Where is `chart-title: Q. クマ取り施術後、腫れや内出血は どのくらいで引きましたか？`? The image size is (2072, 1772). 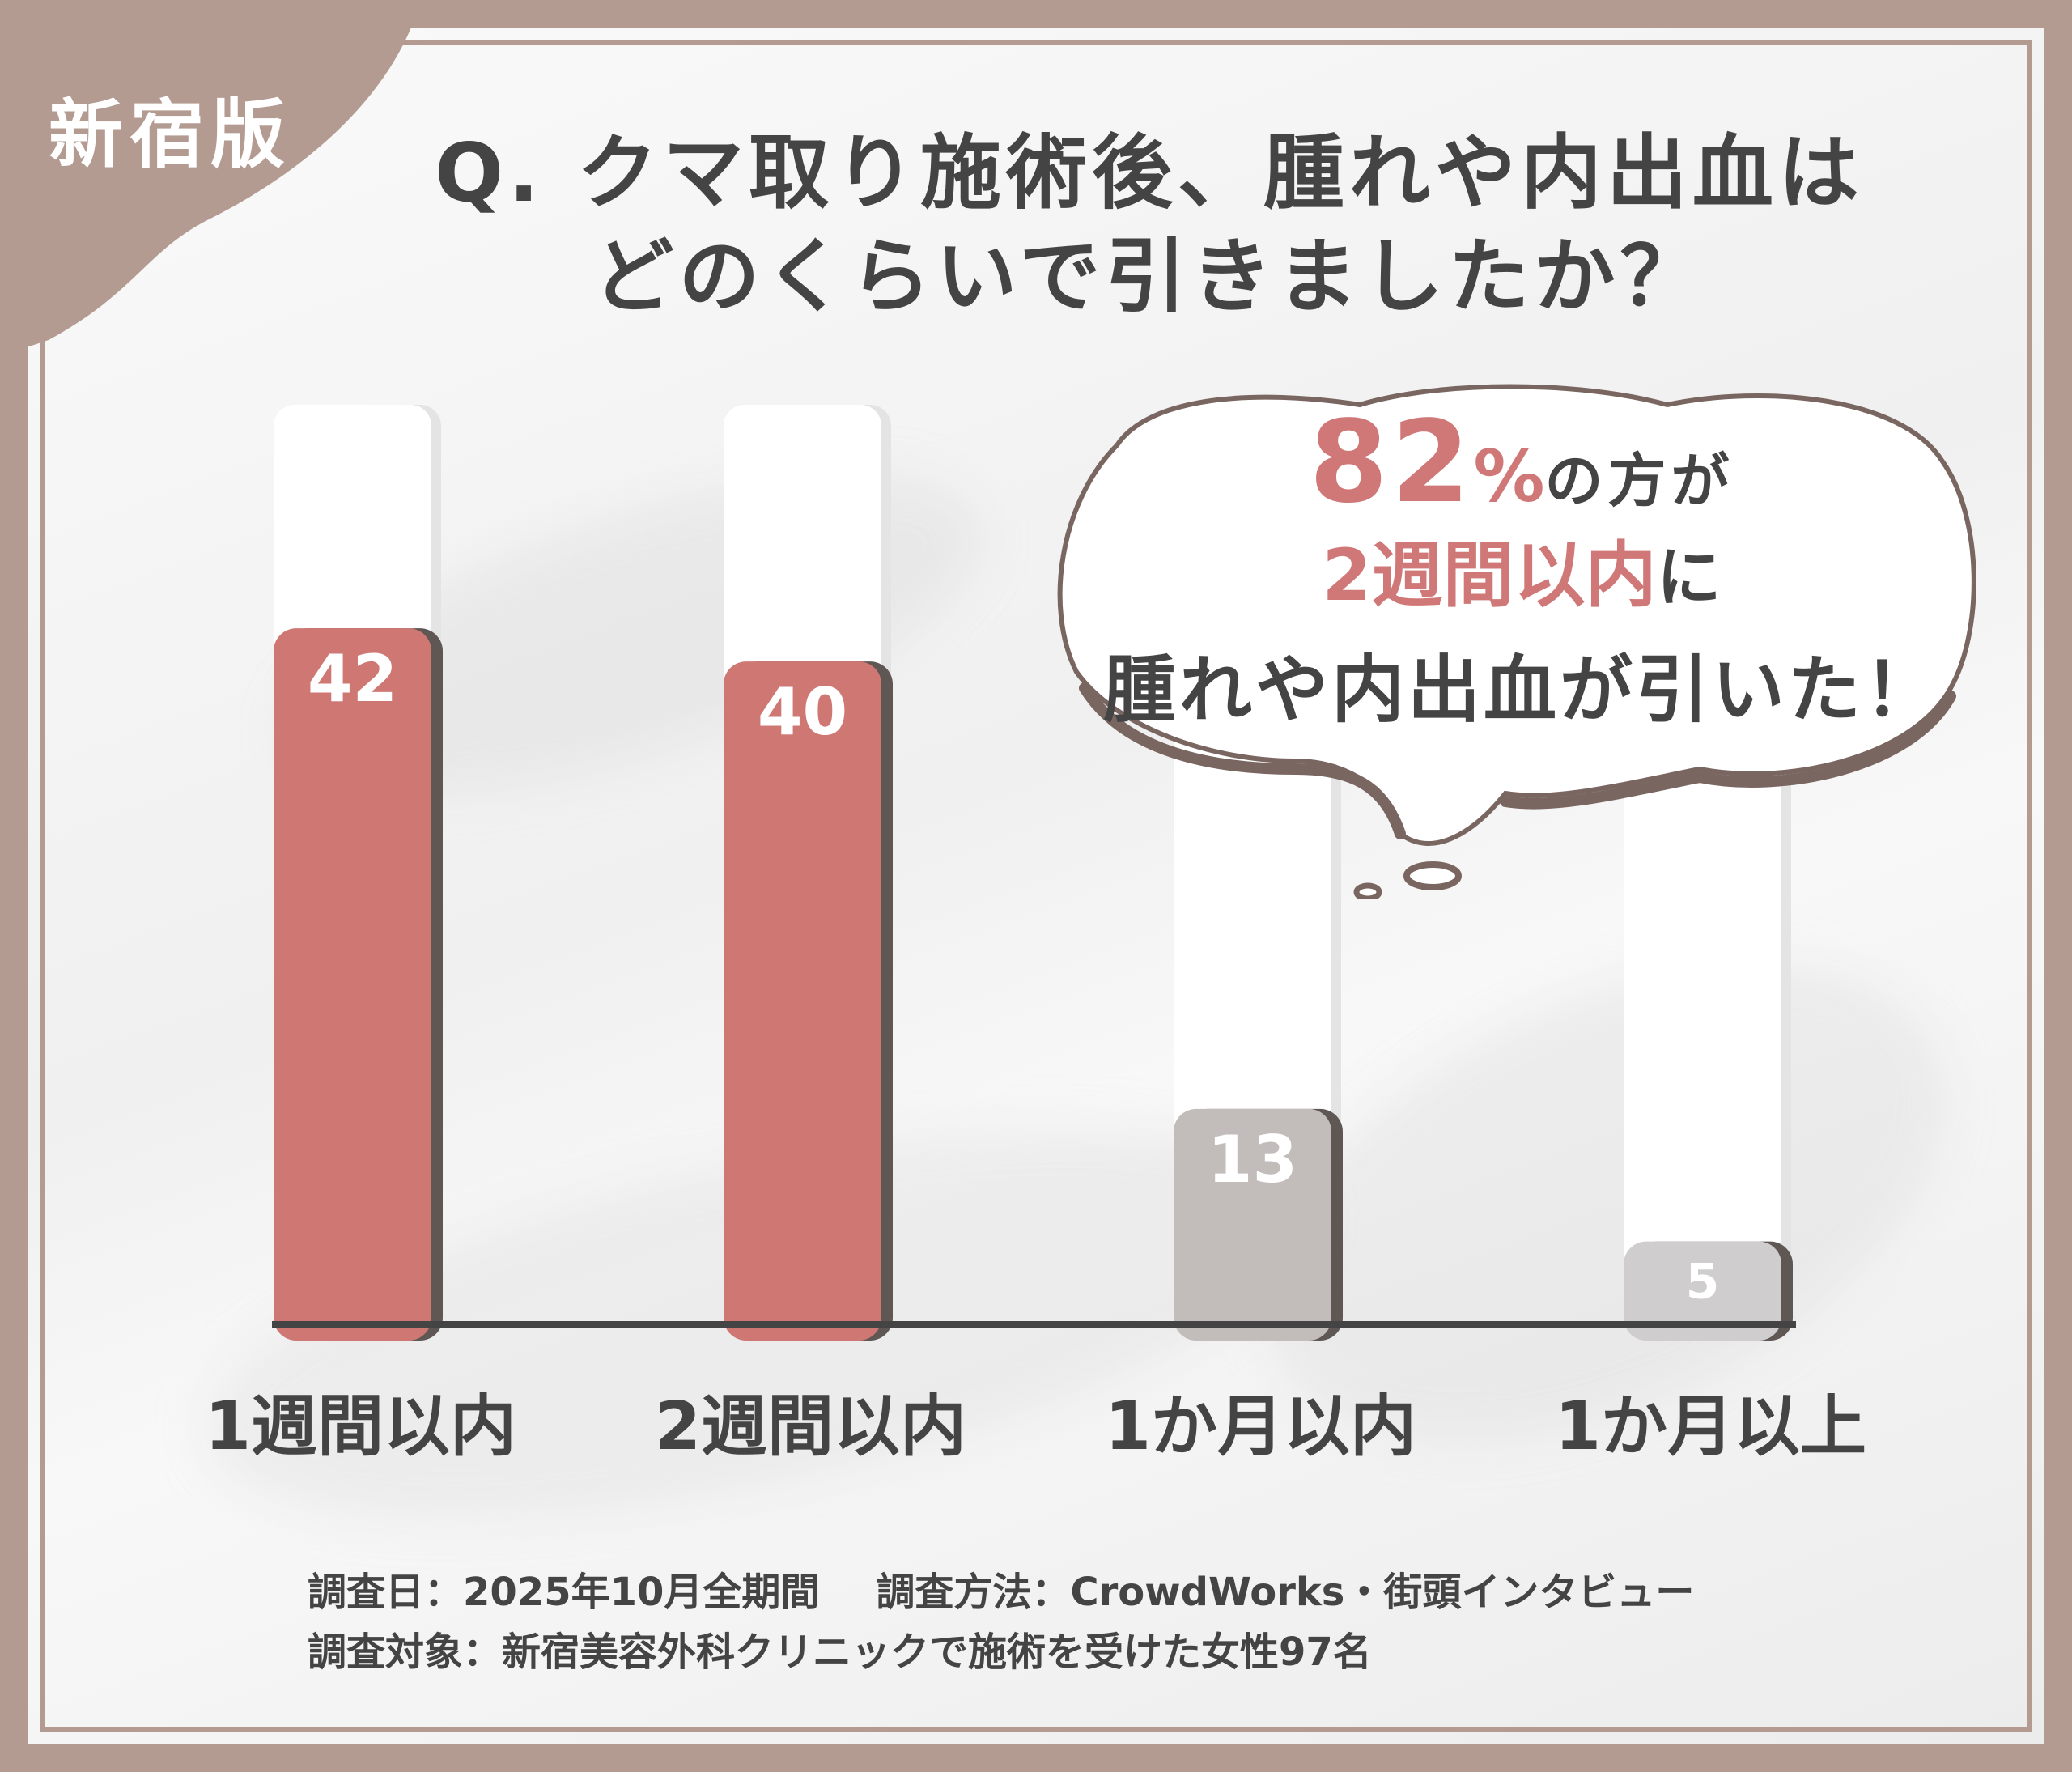 chart-title: Q. クマ取り施術後、腫れや内出血は どのくらいで引きましたか？ is located at coordinates (1149, 225).